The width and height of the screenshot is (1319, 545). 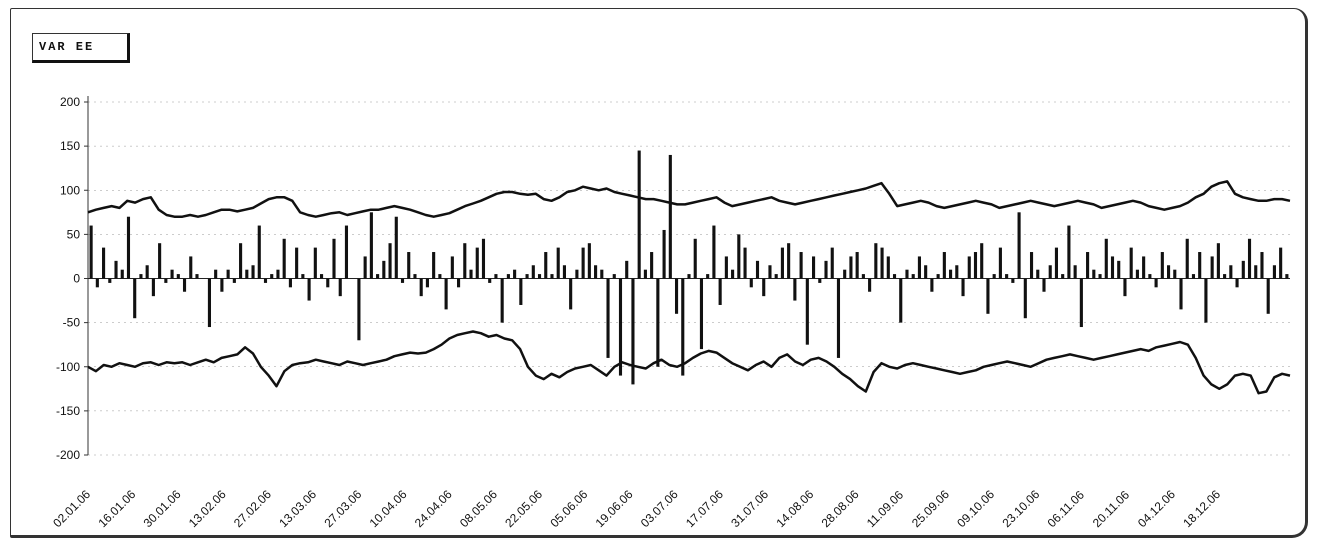 What do you see at coordinates (1156, 508) in the screenshot?
I see `x-tick-label: 04.12.06` at bounding box center [1156, 508].